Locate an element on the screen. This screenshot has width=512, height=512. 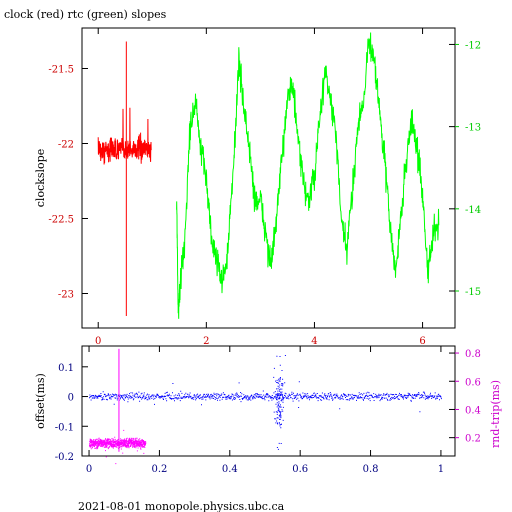
offset-x-tick-label: 0.8 is located at coordinates (371, 469).